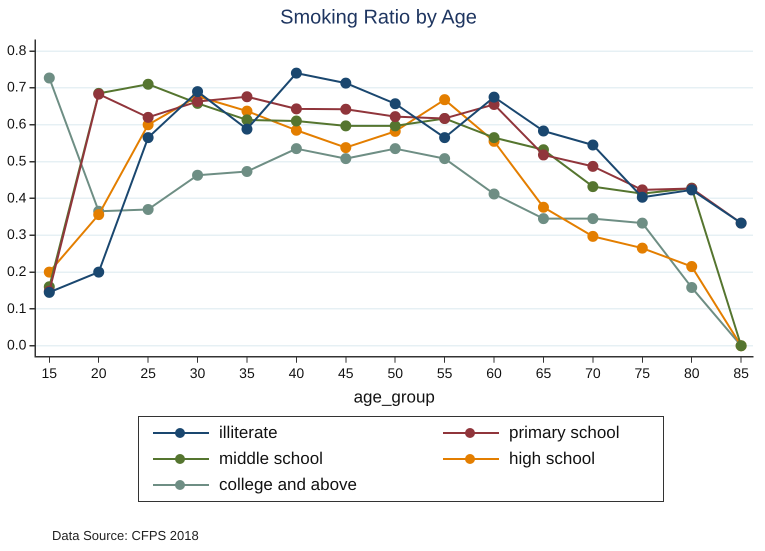 This screenshot has height=551, width=765. Describe the element at coordinates (444, 373) in the screenshot. I see `x-tick-label: 55` at that location.